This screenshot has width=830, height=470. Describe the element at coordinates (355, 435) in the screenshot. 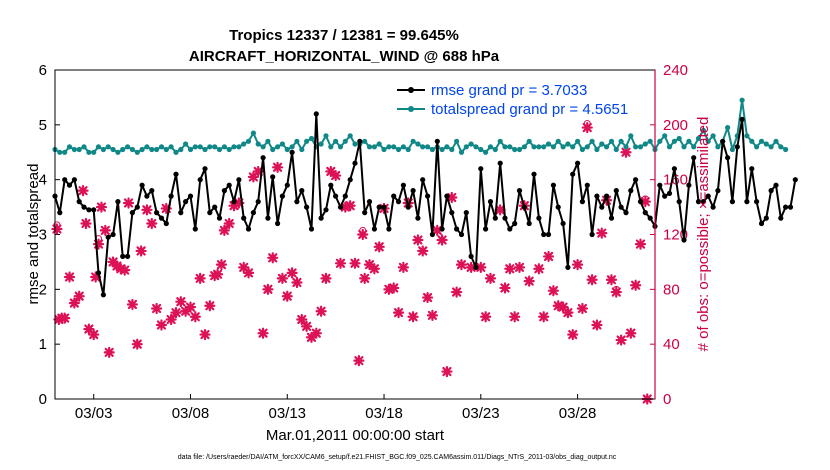

I see `x-axis-label: Mar.01,2011 00:00:00 start` at that location.